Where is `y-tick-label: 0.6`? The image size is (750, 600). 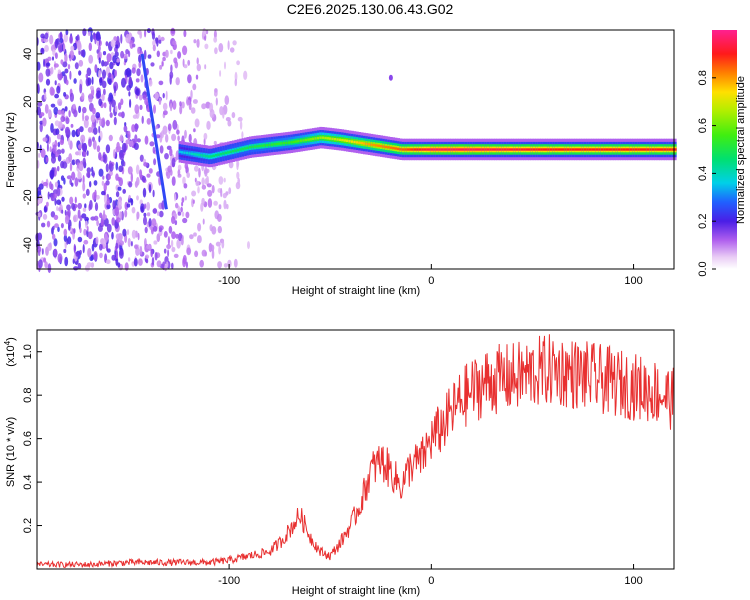 y-tick-label: 0.6 is located at coordinates (28, 438).